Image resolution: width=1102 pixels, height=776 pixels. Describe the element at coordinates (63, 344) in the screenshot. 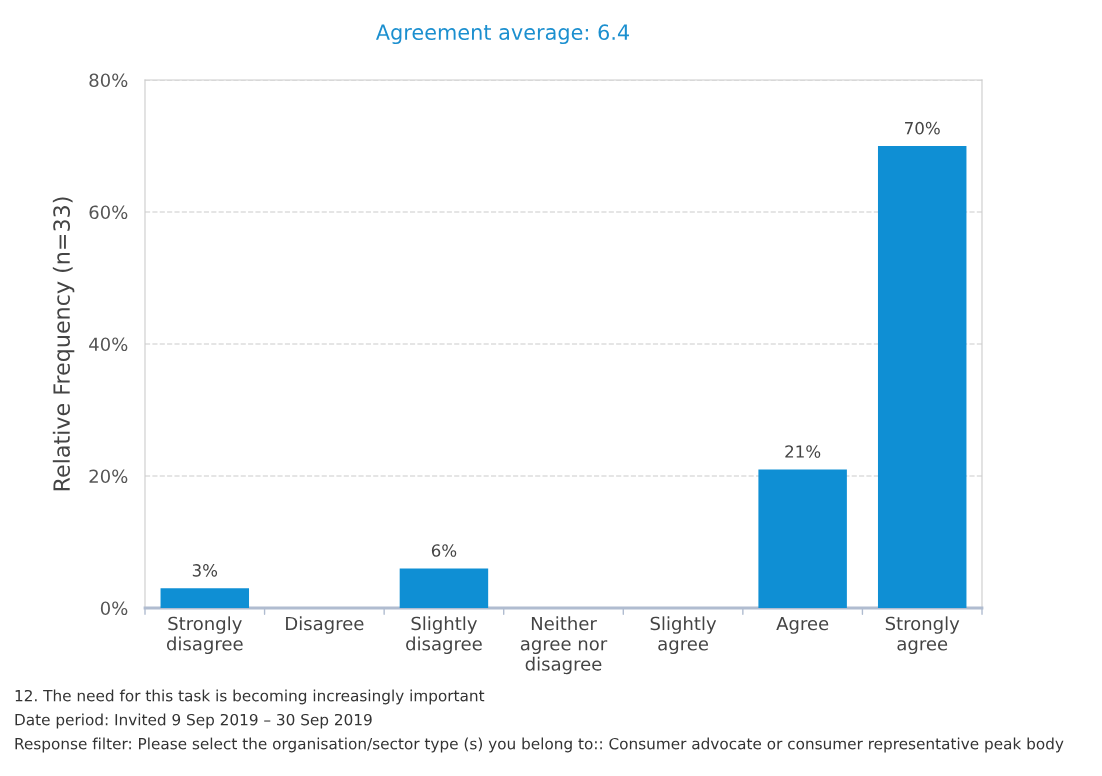

I see `y-axis-title: Relative Frequency (n=33)` at that location.